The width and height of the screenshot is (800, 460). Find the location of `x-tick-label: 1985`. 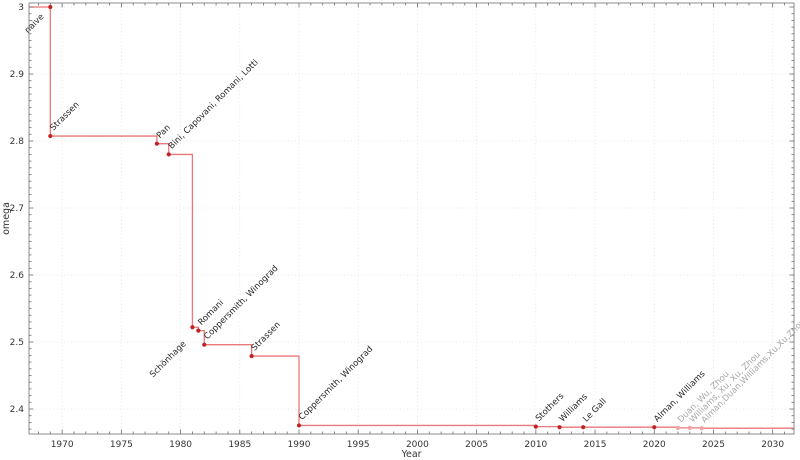

x-tick-label: 1985 is located at coordinates (239, 445).